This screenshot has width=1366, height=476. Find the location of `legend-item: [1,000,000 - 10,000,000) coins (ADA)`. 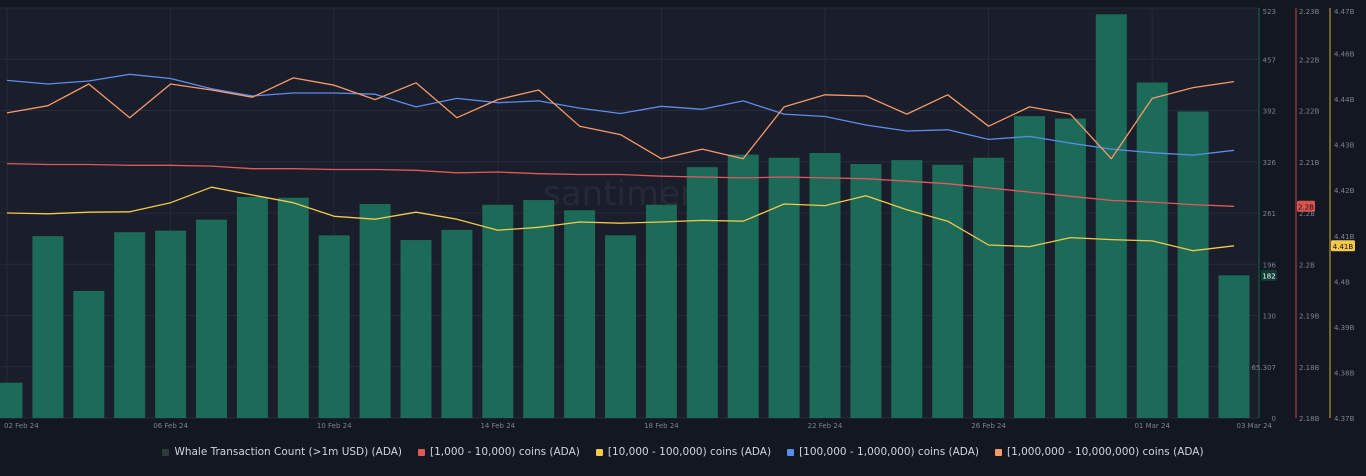

legend-item: [1,000,000 - 10,000,000) coins (ADA) is located at coordinates (1099, 452).